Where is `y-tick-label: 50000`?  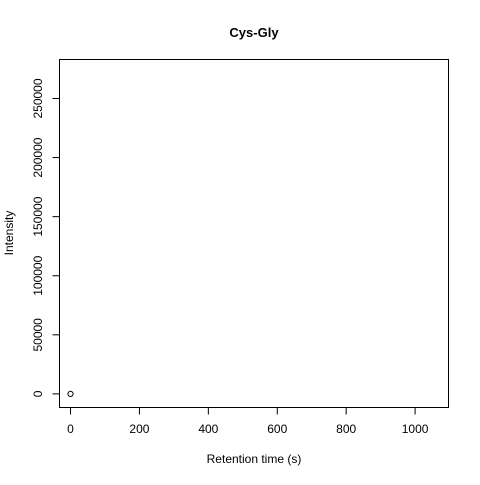 y-tick-label: 50000 is located at coordinates (38, 335).